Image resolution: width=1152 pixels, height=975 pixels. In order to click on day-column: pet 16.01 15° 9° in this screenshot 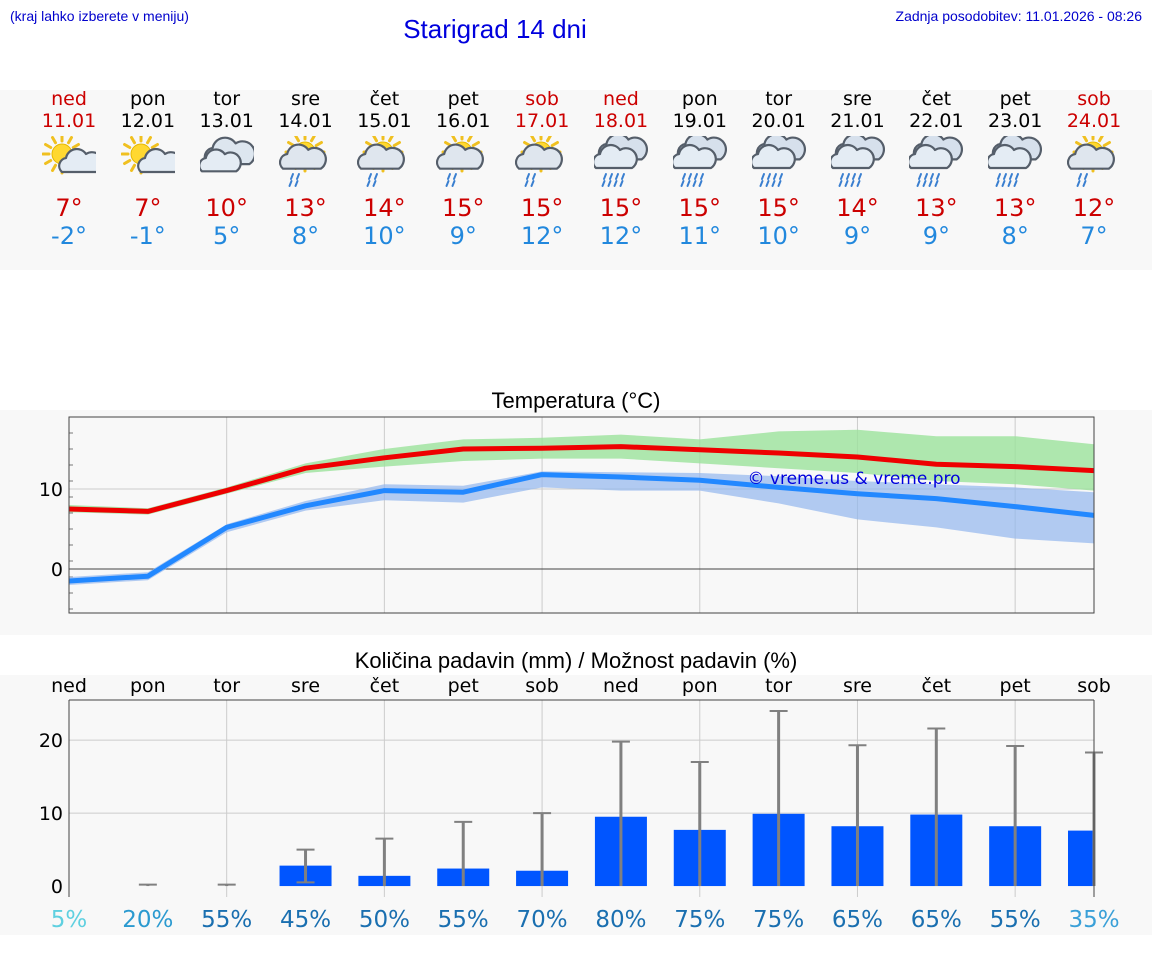, I will do `click(463, 169)`.